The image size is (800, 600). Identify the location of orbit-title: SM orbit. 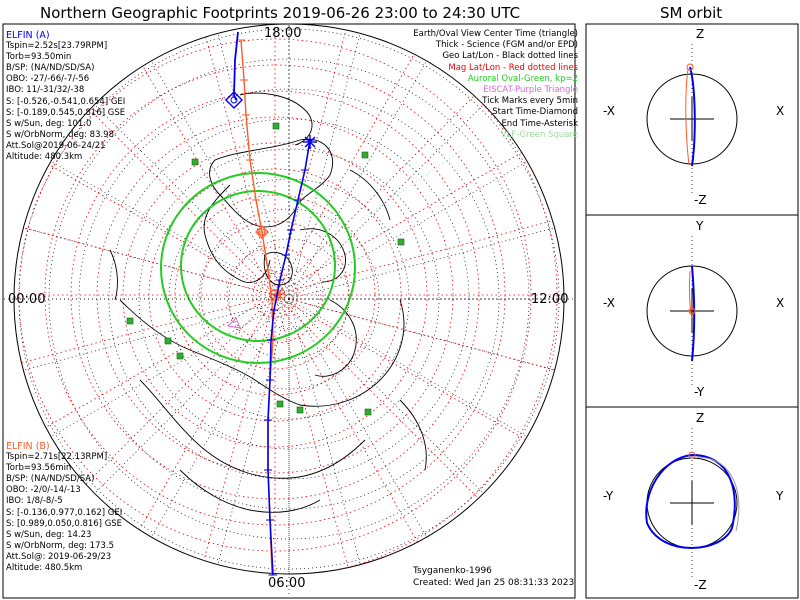
(691, 13).